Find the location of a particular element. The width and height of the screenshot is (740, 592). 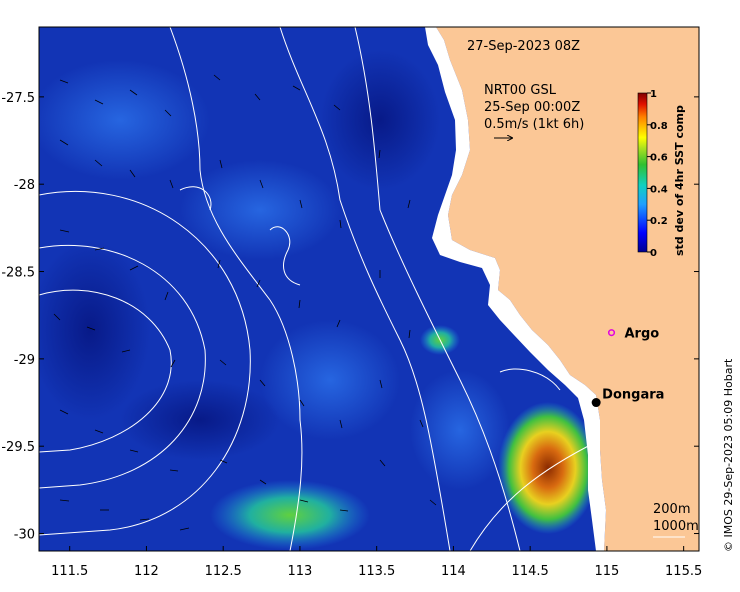

depth-legend-1000m: 1000m is located at coordinates (676, 526).